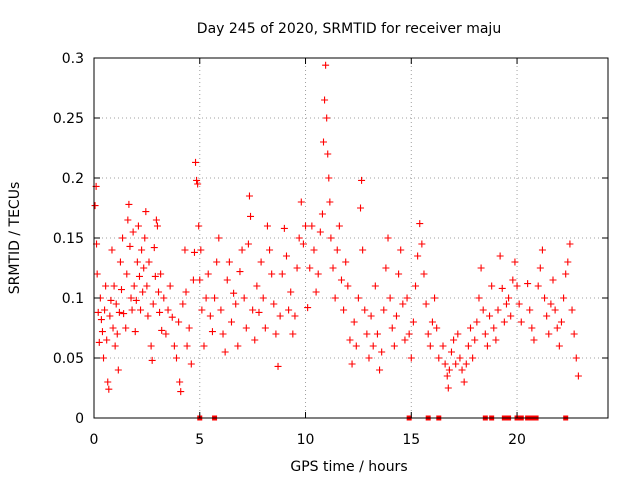 Image resolution: width=640 pixels, height=480 pixels. Describe the element at coordinates (68, 239) in the screenshot. I see `y-tick-label: 0.15` at that location.